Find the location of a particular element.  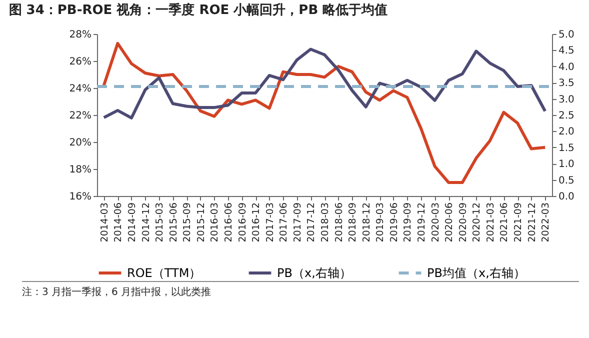

x-tick-label: 2015-06 is located at coordinates (174, 222).